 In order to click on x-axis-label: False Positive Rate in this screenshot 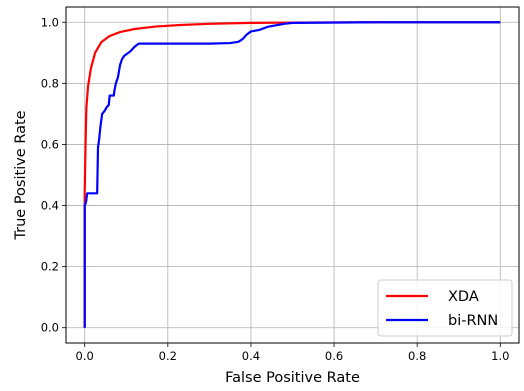, I will do `click(292, 378)`.